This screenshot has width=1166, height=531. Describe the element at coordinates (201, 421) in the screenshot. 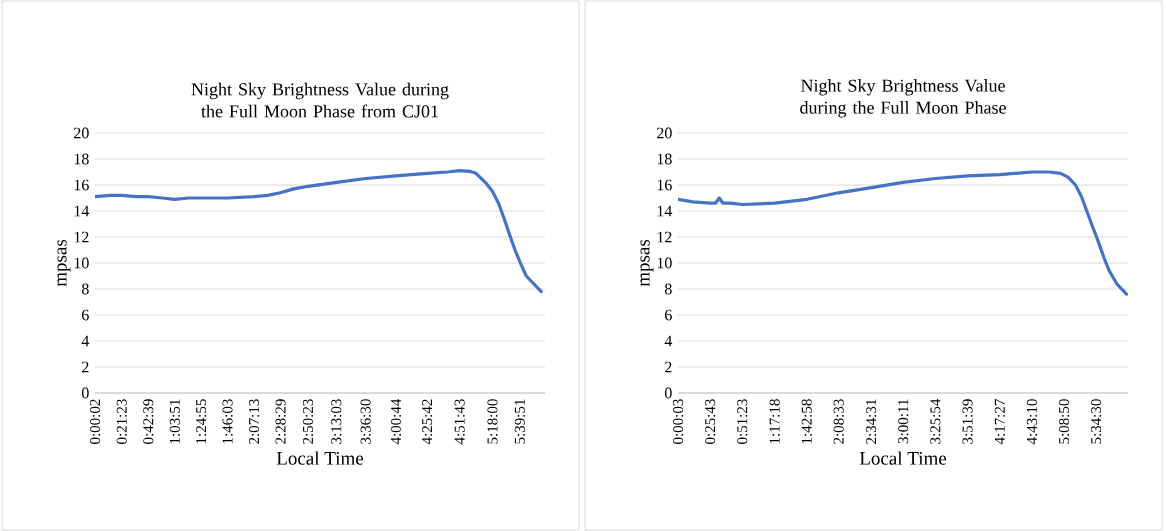

I see `x-tick-label: 1:24:55` at that location.